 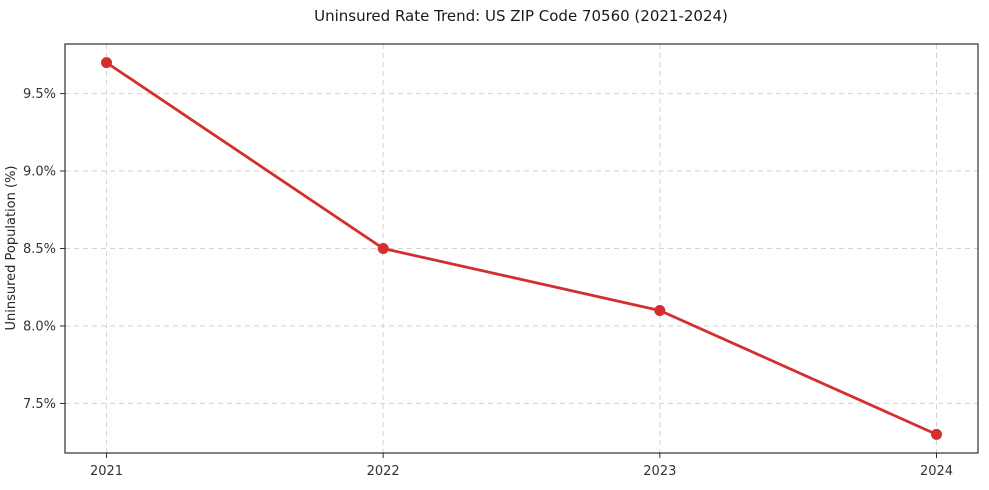 I want to click on y-tick-label: 9.0%, so click(x=39, y=172).